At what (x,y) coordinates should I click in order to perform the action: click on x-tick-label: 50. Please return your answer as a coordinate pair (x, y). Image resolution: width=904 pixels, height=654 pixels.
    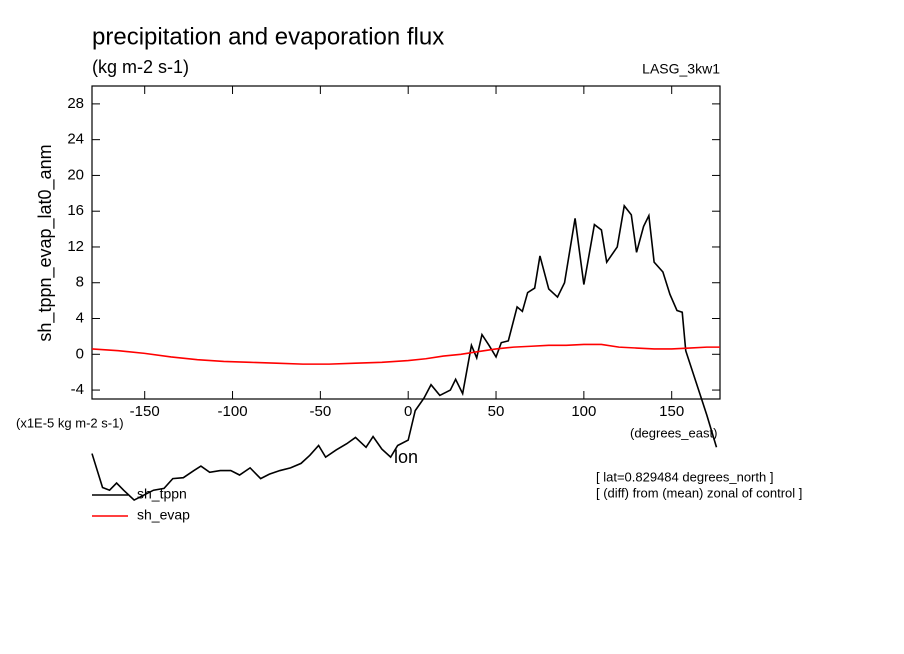
    Looking at the image, I should click on (496, 411).